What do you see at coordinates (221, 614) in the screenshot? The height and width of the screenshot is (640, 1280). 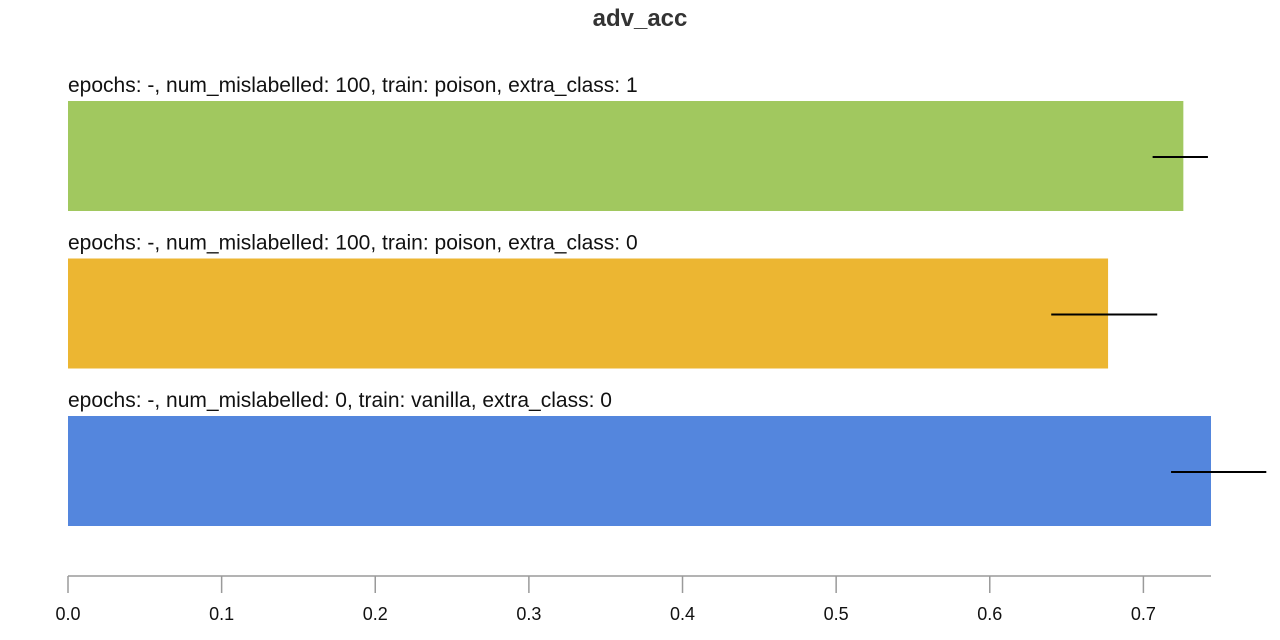 I see `x-tick-label: 0.1` at bounding box center [221, 614].